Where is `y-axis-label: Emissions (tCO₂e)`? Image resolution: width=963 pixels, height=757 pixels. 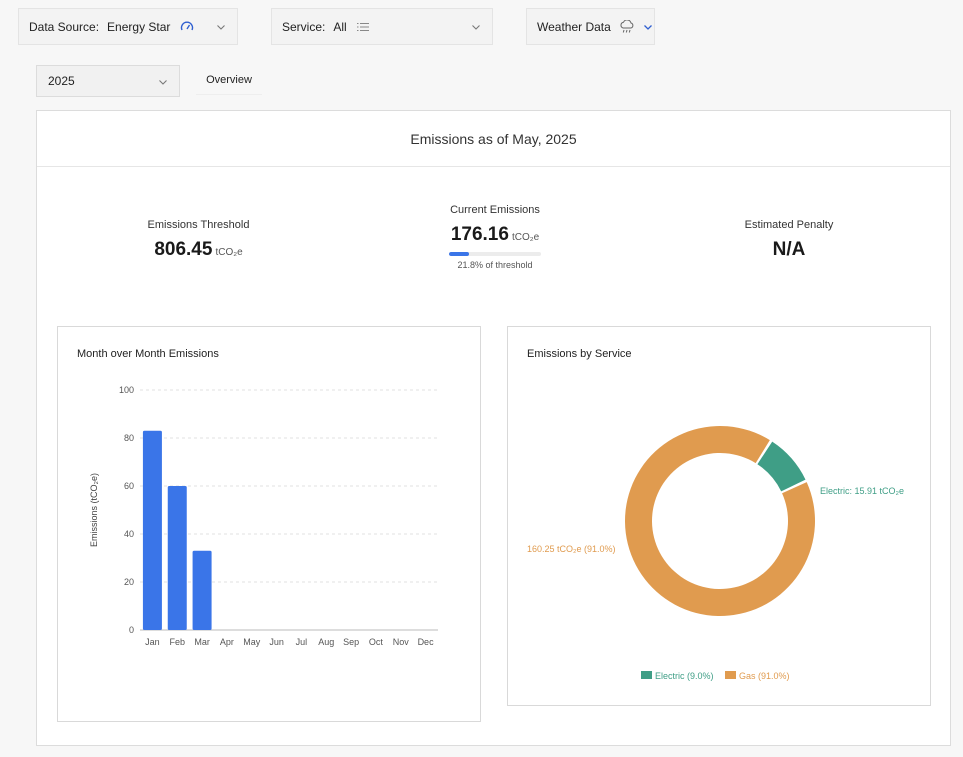 y-axis-label: Emissions (tCO₂e) is located at coordinates (94, 510).